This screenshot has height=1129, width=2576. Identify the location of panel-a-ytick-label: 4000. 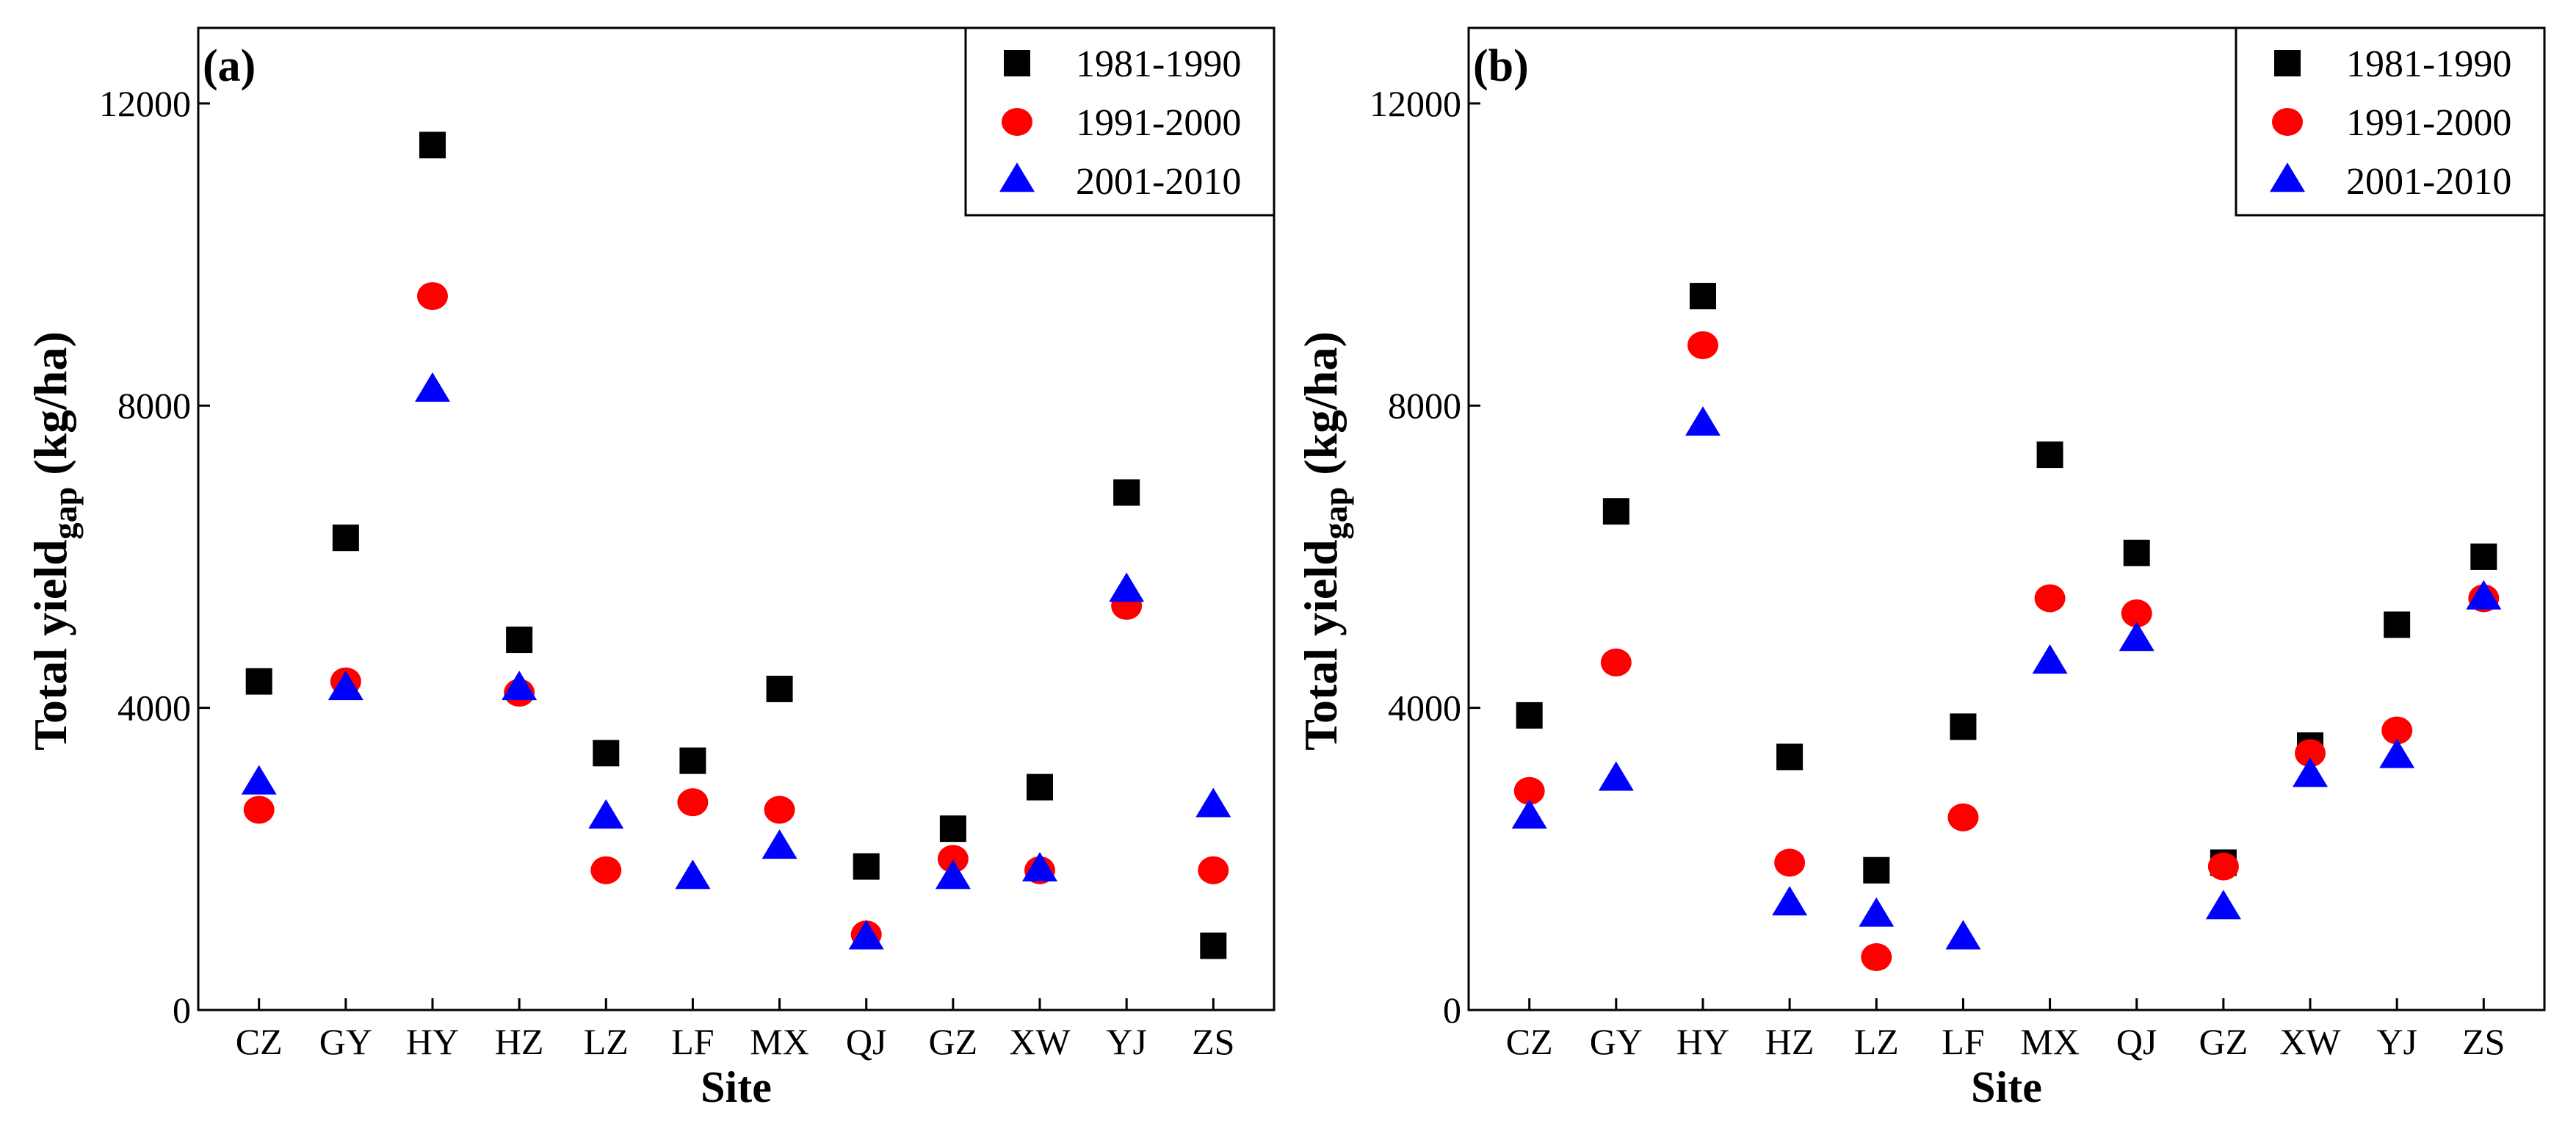
(154, 708).